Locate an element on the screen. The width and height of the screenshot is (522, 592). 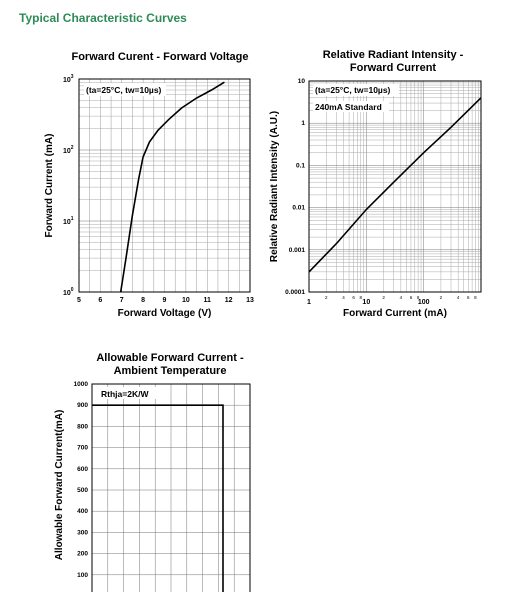
chart3-y-tick-label: 400 is located at coordinates (82, 511).